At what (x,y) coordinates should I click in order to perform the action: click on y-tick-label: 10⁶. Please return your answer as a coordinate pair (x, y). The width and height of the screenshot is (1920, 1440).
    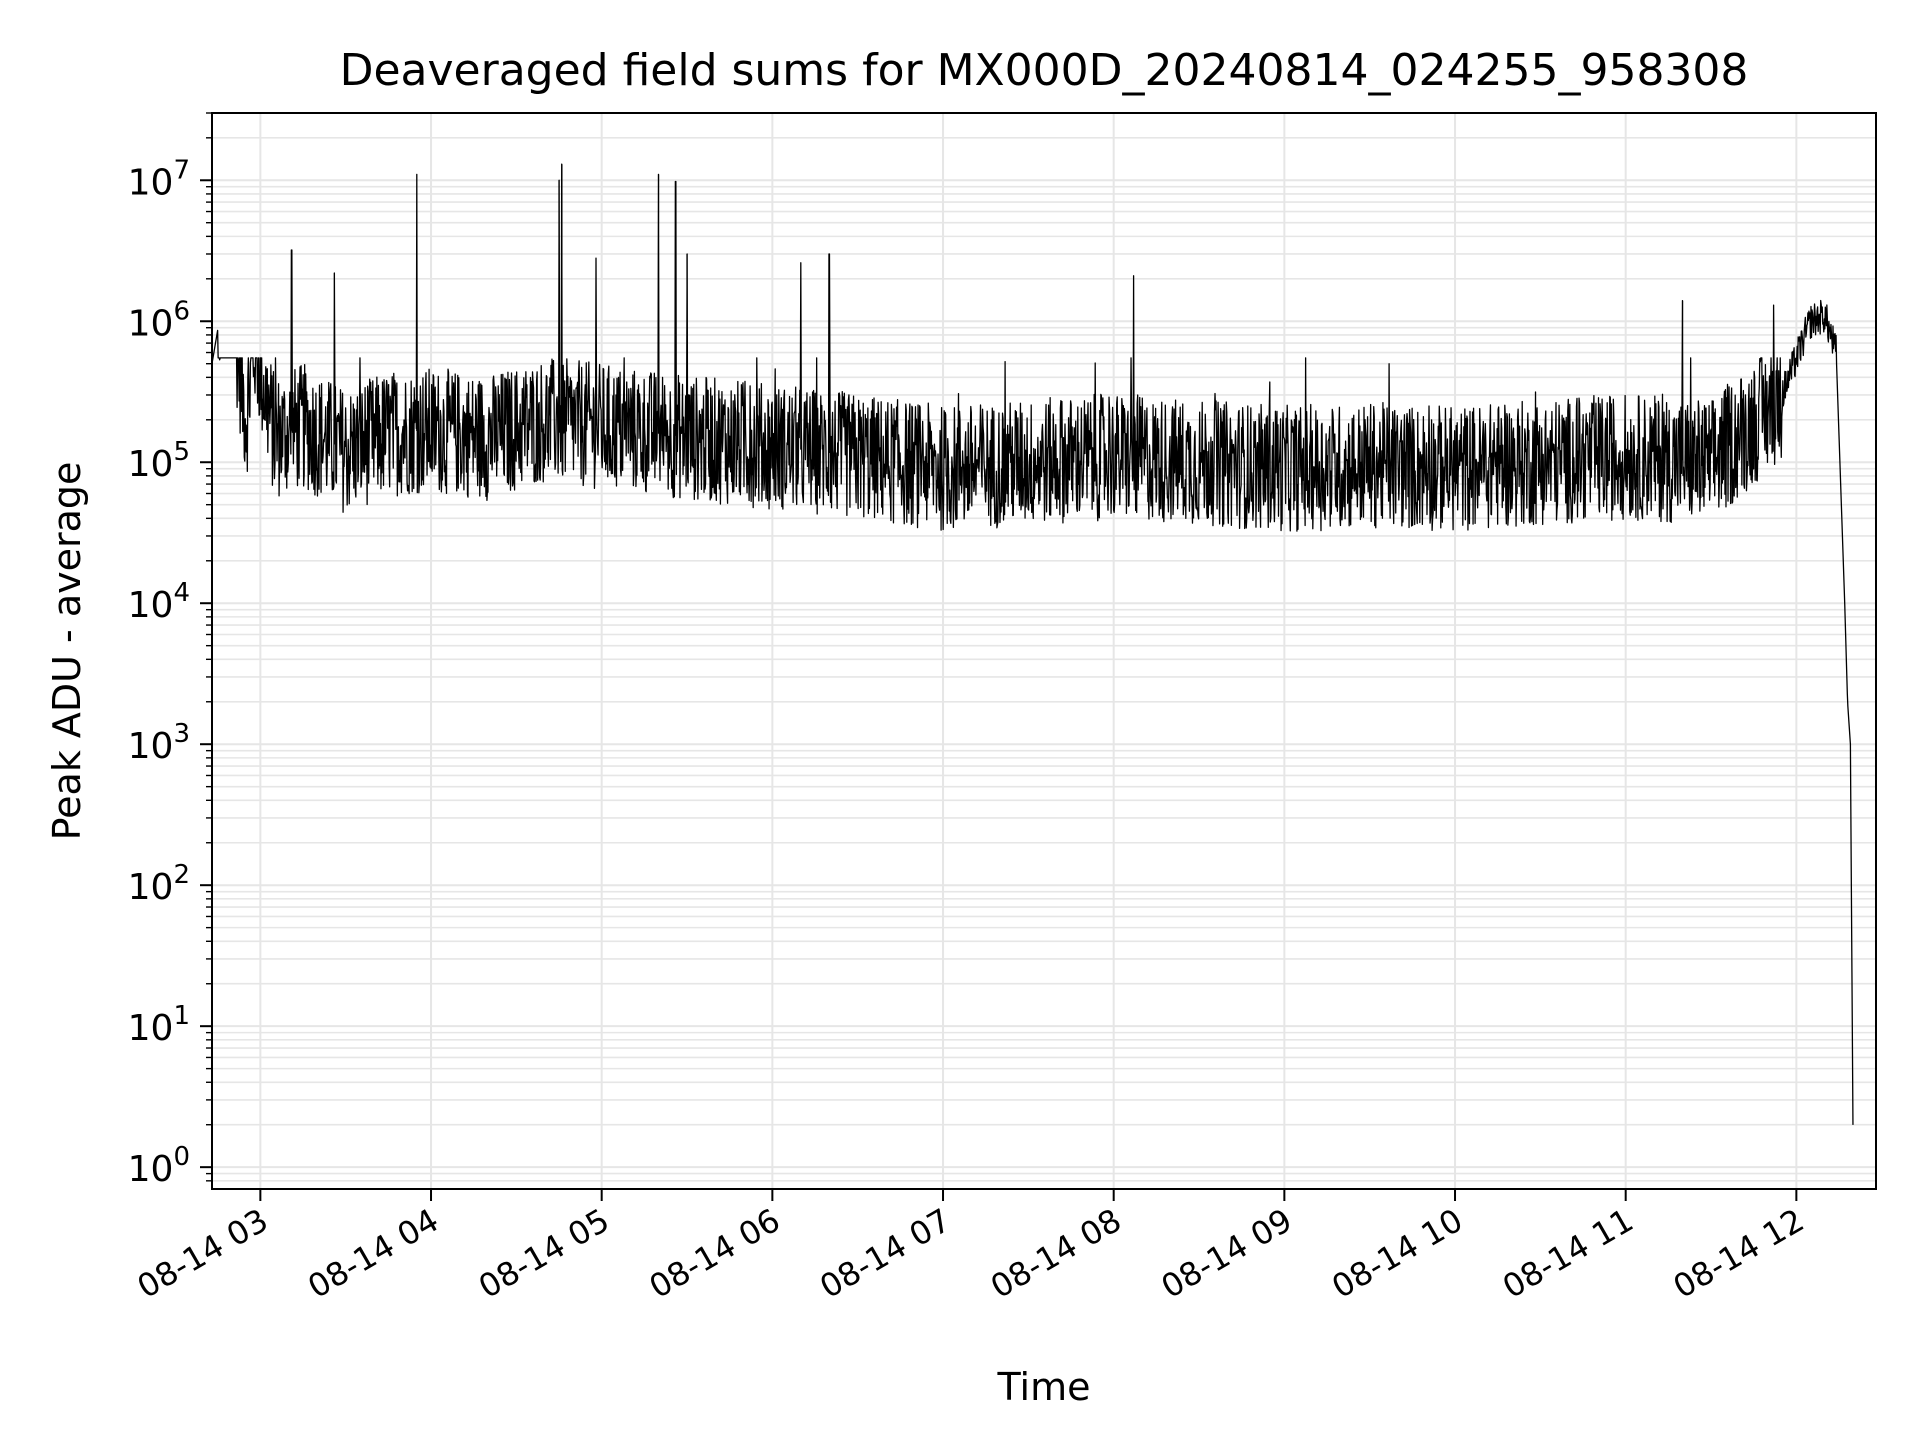
    Looking at the image, I should click on (159, 320).